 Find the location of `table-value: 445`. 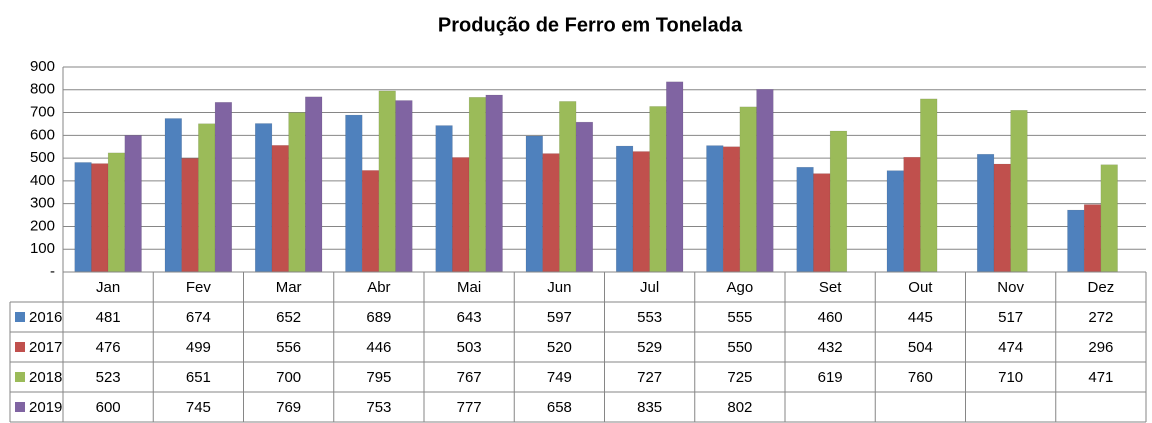

table-value: 445 is located at coordinates (920, 317).